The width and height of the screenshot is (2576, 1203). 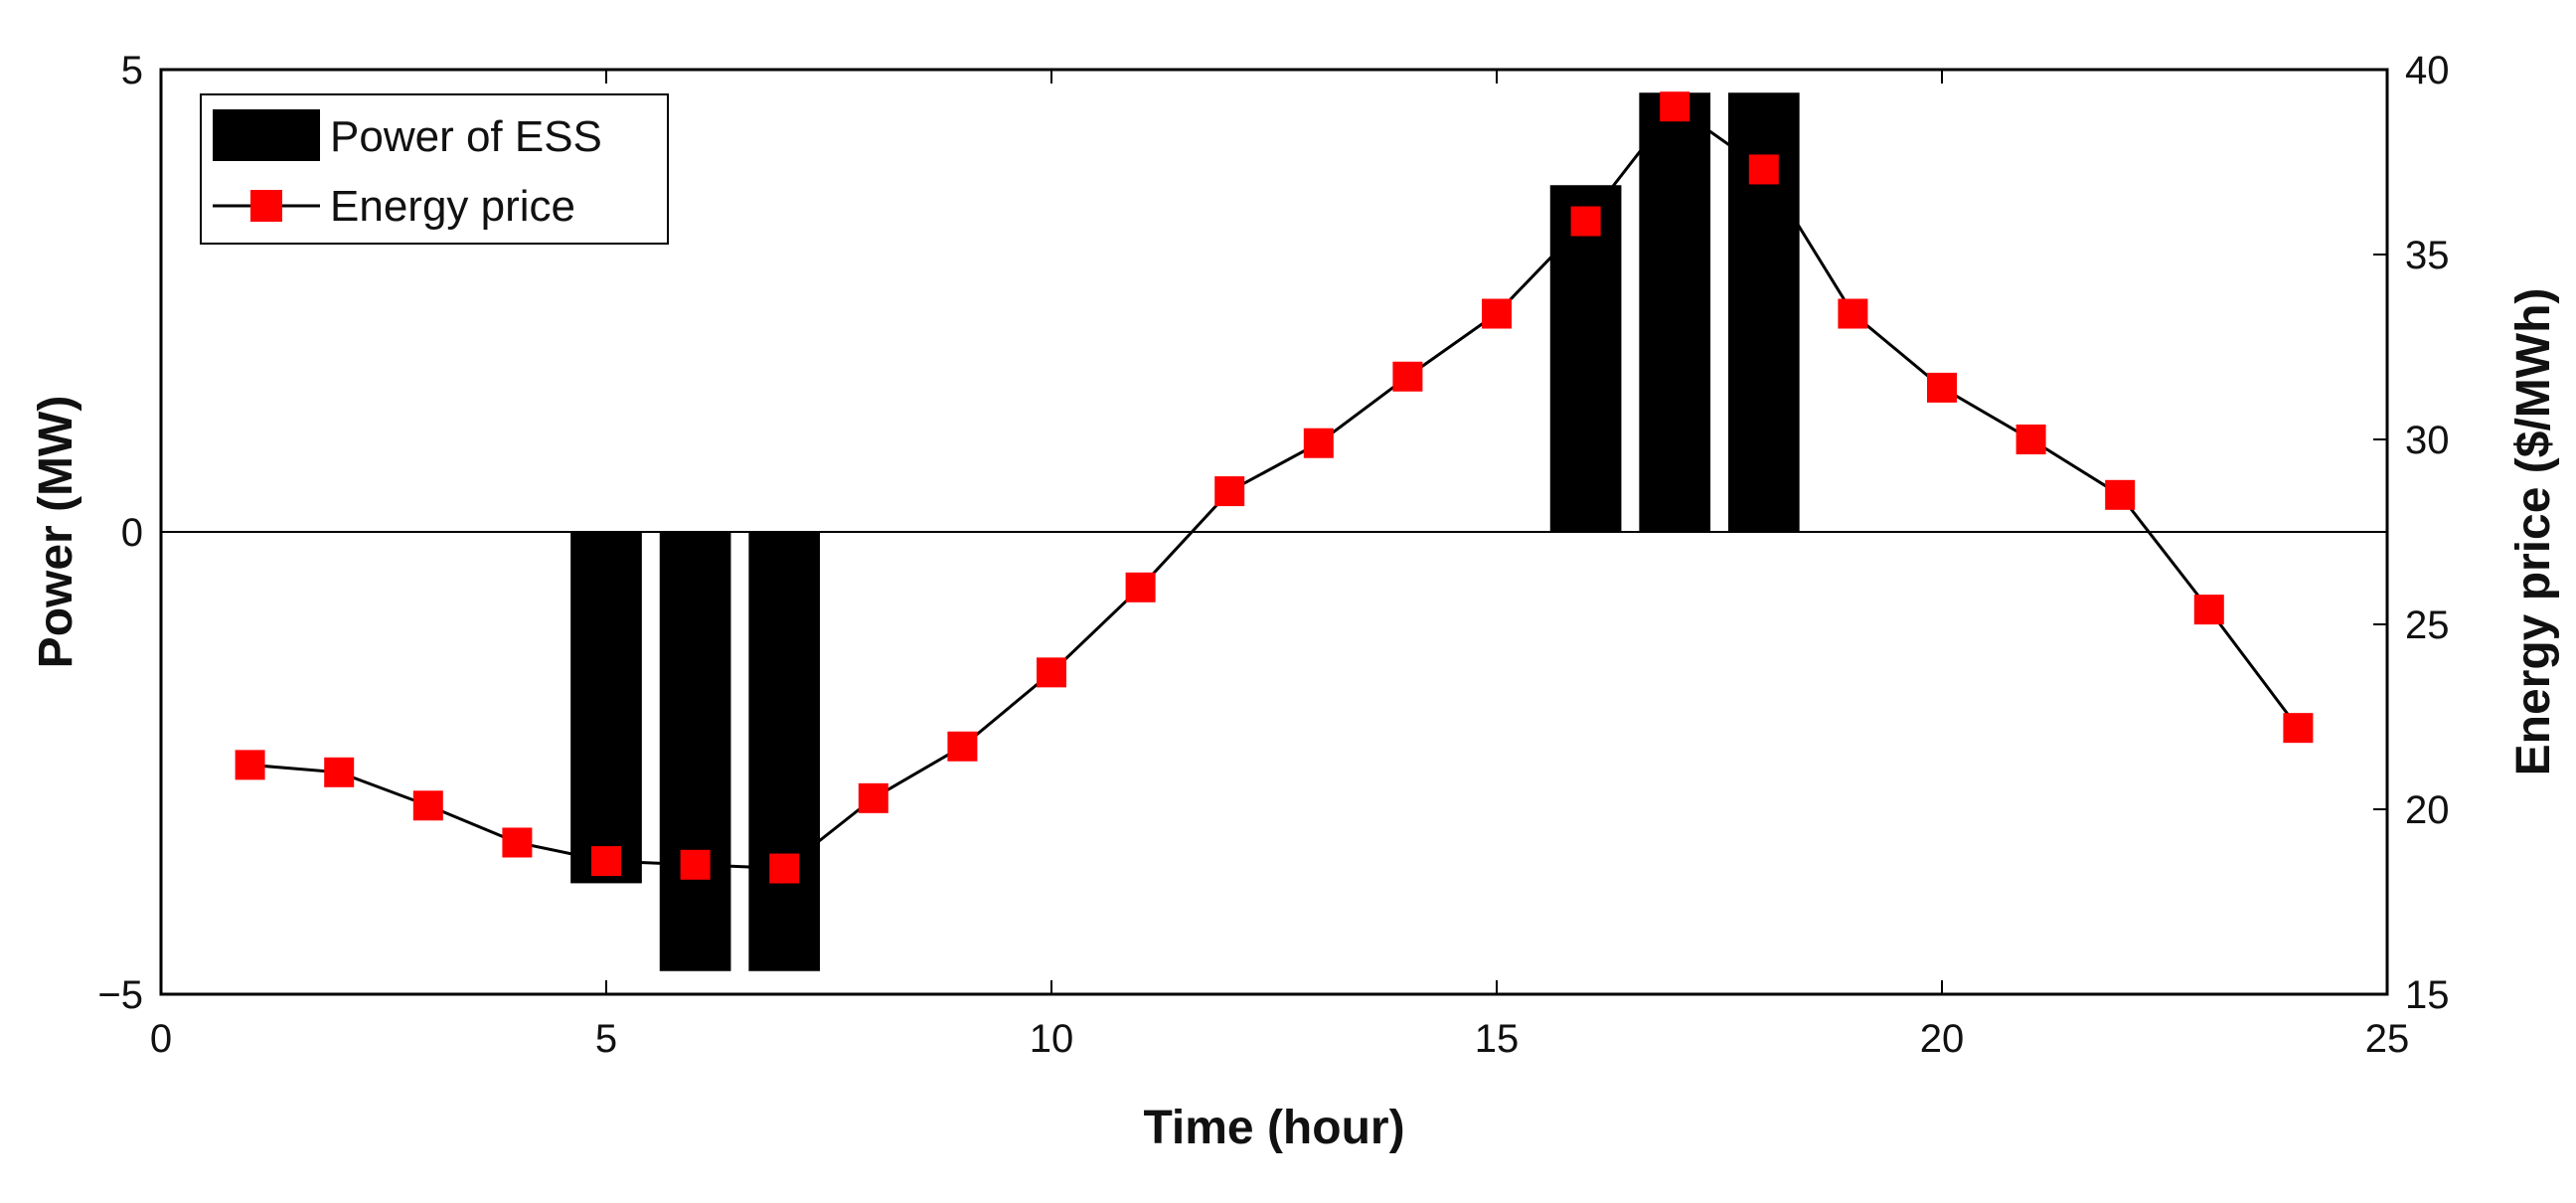 What do you see at coordinates (1052, 1039) in the screenshot?
I see `x-tick-label: 10` at bounding box center [1052, 1039].